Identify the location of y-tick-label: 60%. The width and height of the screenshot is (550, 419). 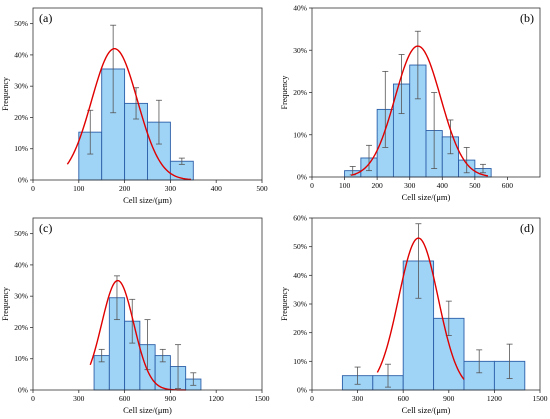
(300, 218).